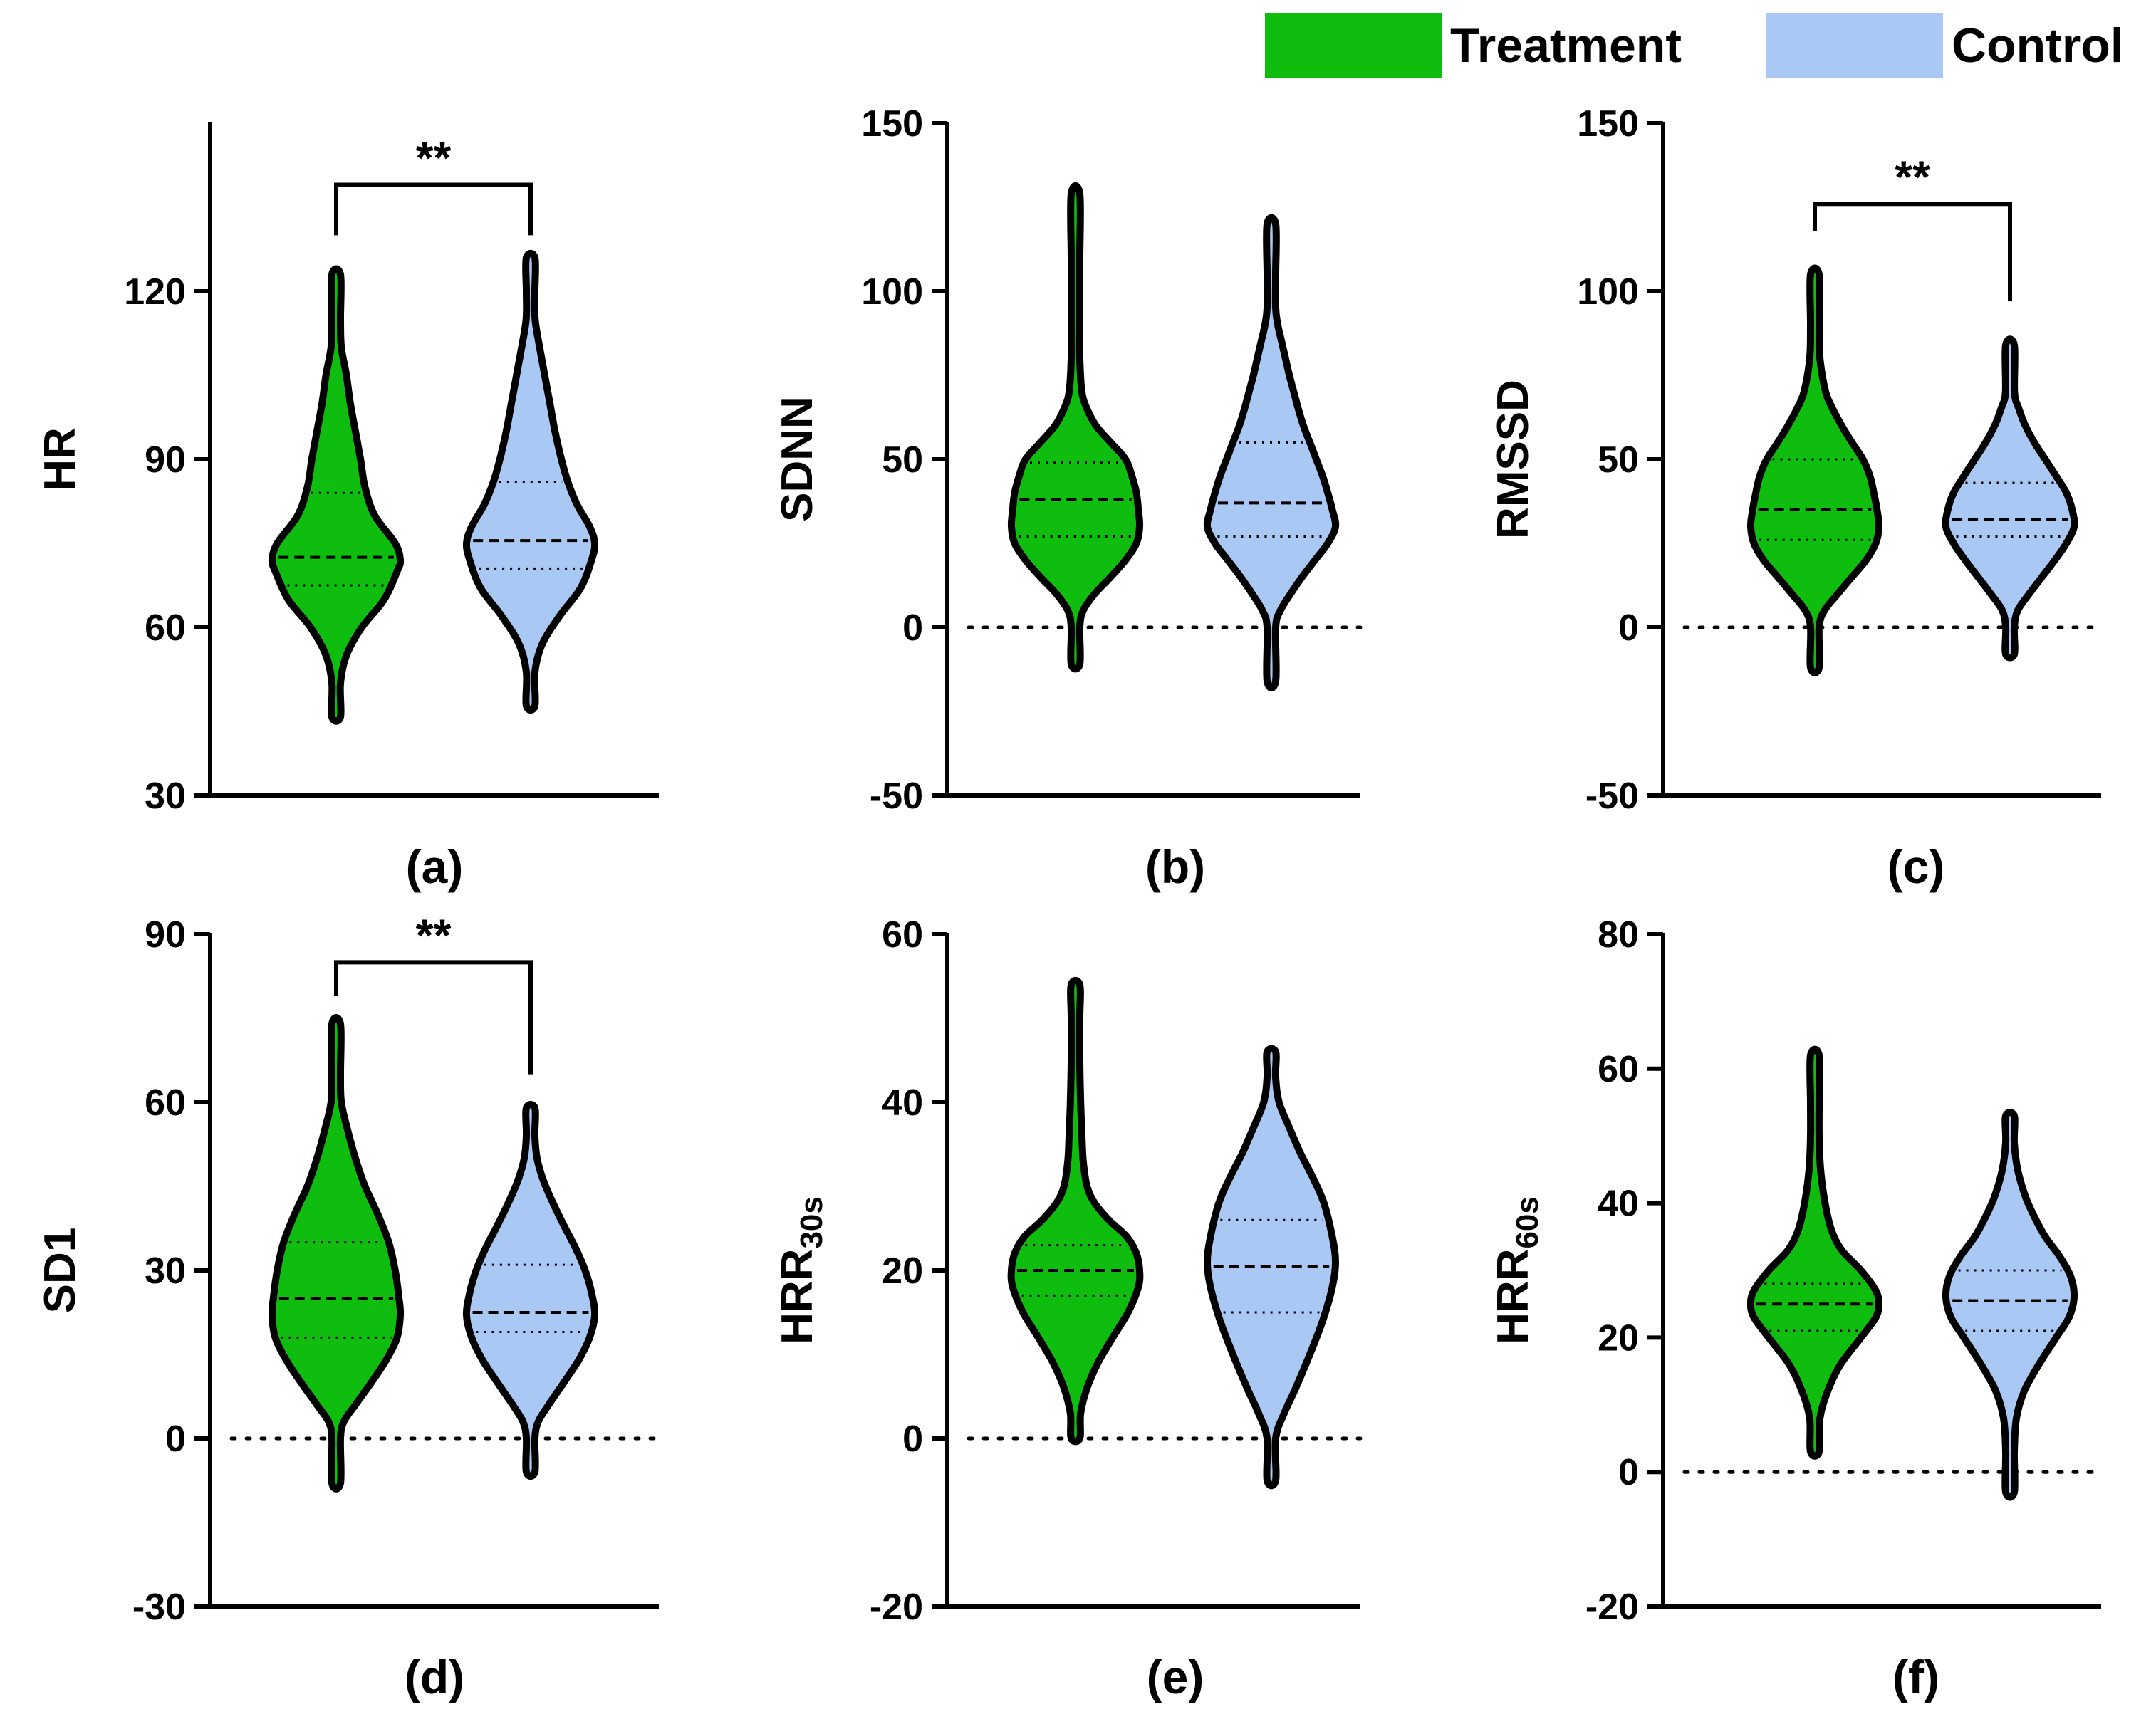 This screenshot has height=1719, width=2156. Describe the element at coordinates (1566, 46) in the screenshot. I see `legend-treatment-label: Treatment` at that location.